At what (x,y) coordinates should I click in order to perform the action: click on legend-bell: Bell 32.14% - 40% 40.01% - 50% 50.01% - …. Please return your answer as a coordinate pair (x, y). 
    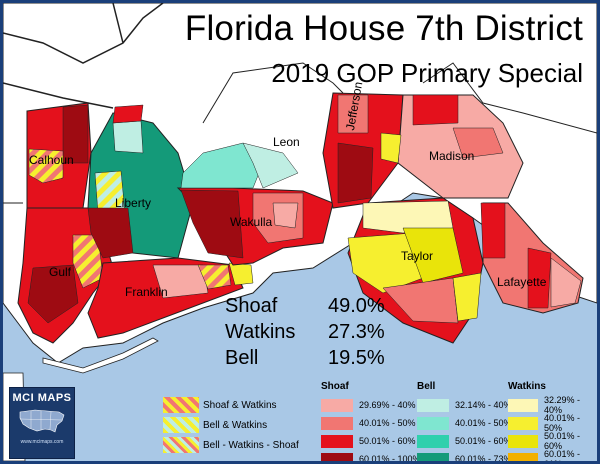
    Looking at the image, I should click on (464, 422).